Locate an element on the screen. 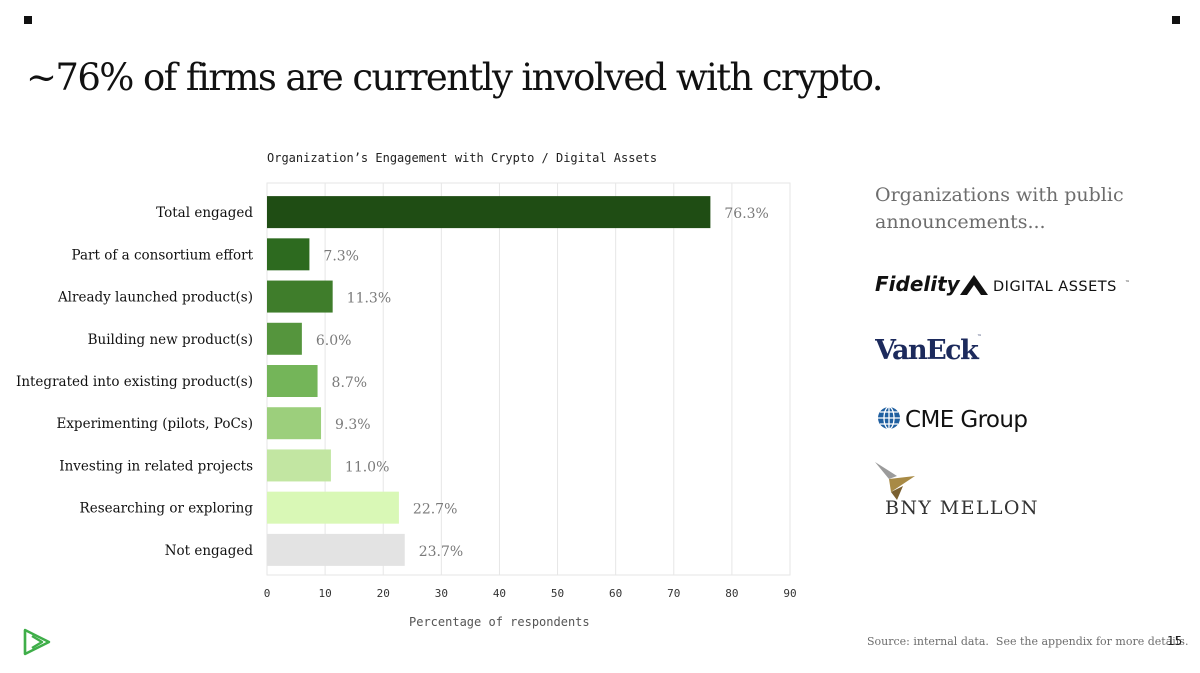 The width and height of the screenshot is (1200, 673). bny-arrow-icon is located at coordinates (895, 481).